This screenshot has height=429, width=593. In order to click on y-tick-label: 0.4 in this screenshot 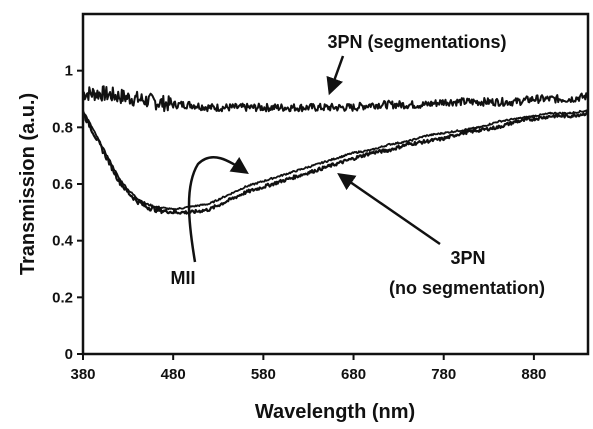, I will do `click(63, 241)`.